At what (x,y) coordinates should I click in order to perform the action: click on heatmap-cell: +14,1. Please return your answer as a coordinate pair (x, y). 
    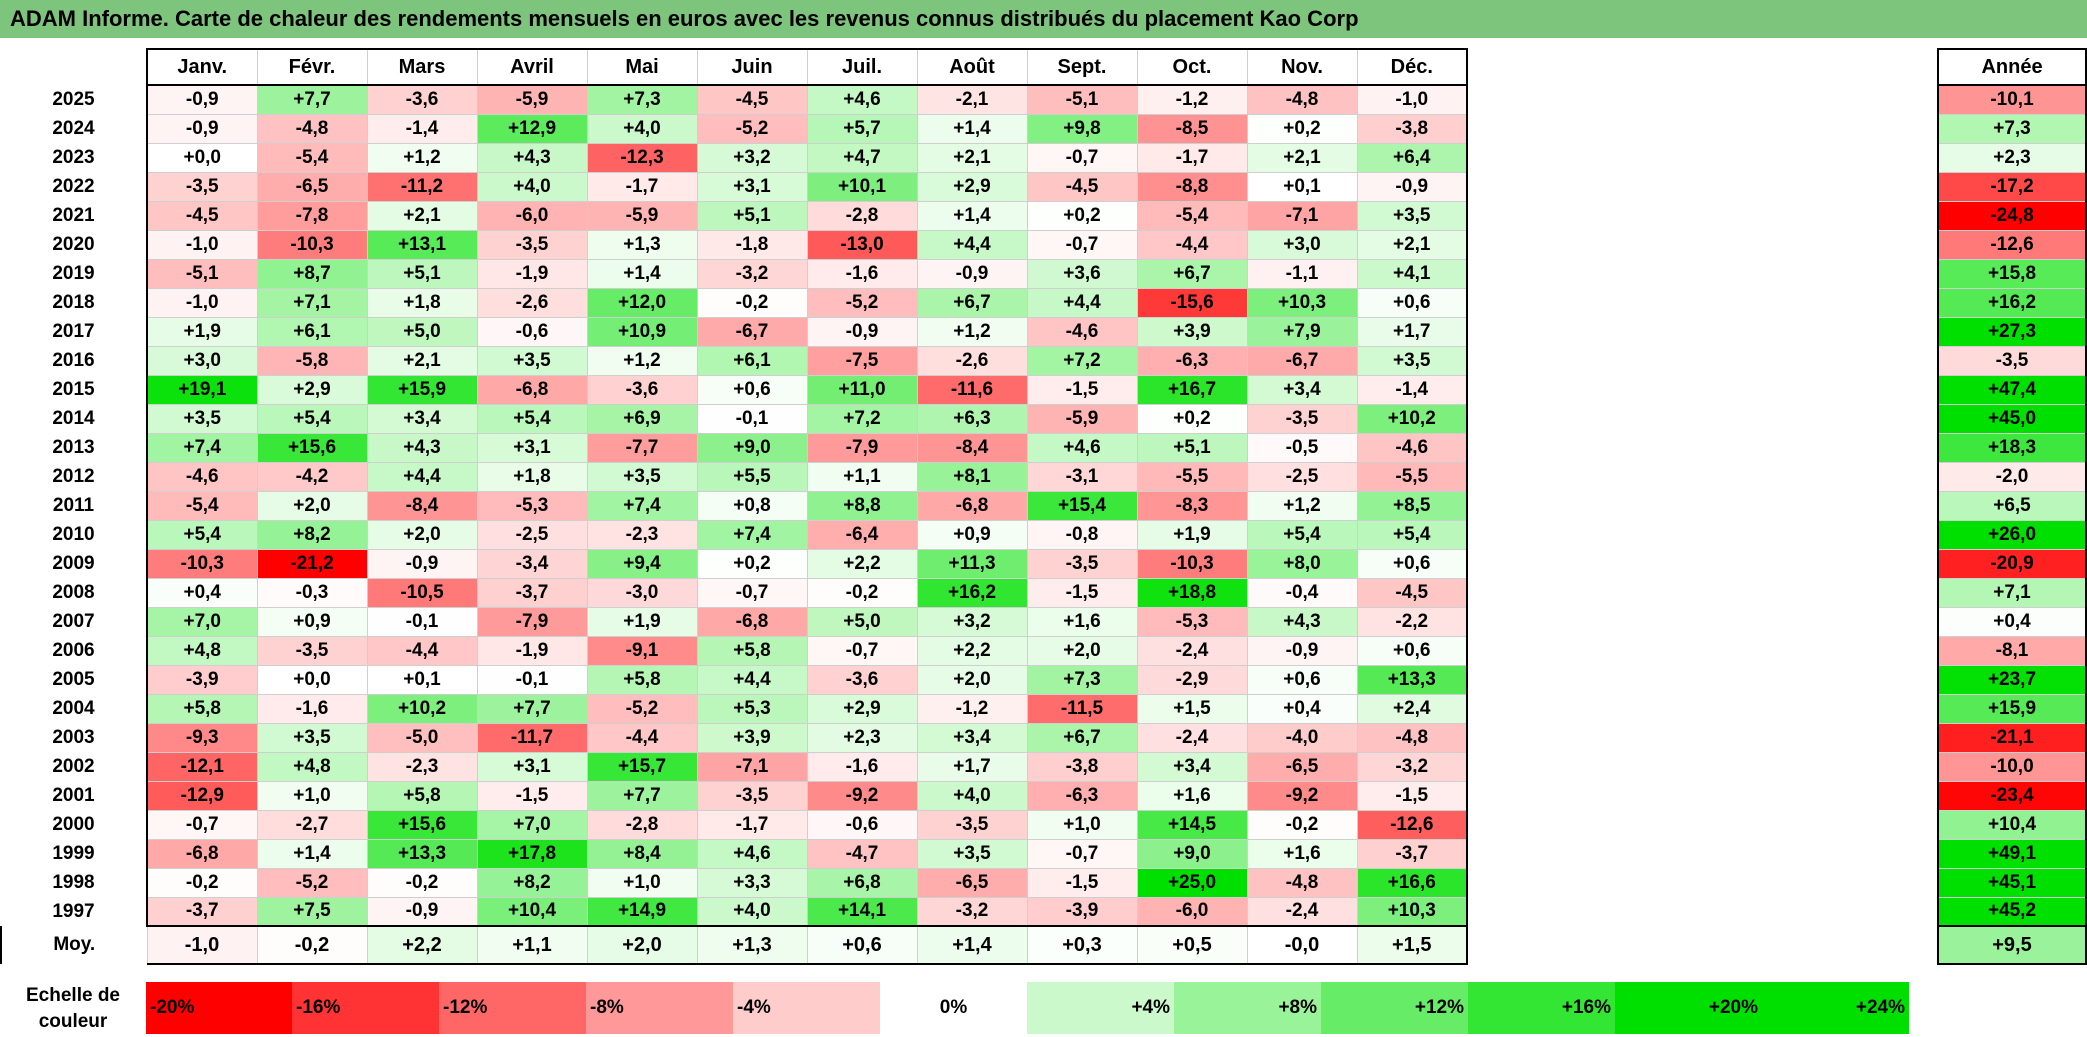
    Looking at the image, I should click on (862, 911).